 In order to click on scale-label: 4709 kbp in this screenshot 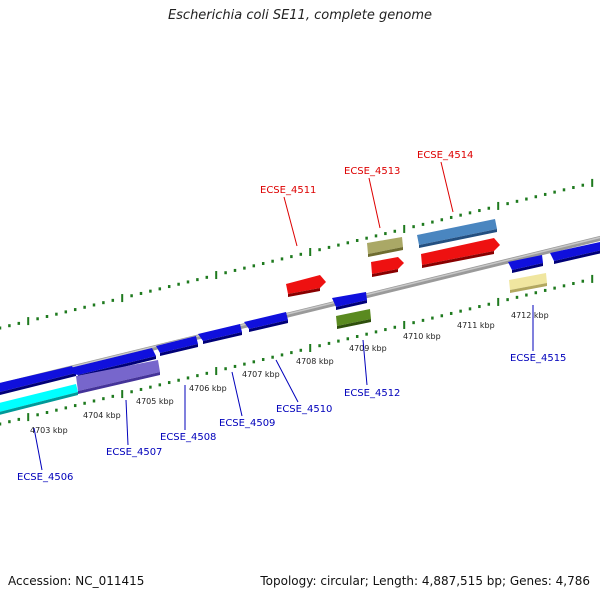, I will do `click(368, 348)`.